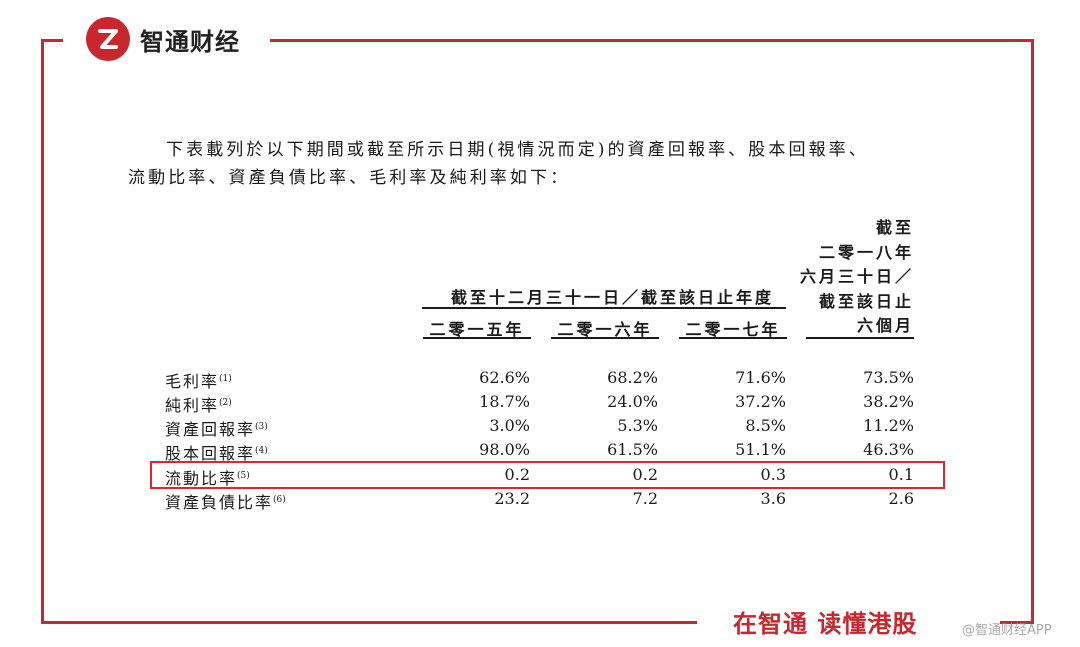 This screenshot has width=1080, height=647. What do you see at coordinates (540, 379) in the screenshot?
I see `table-row: 毛利率(1) 62.6% 68.2% 71.6% 73.5%` at bounding box center [540, 379].